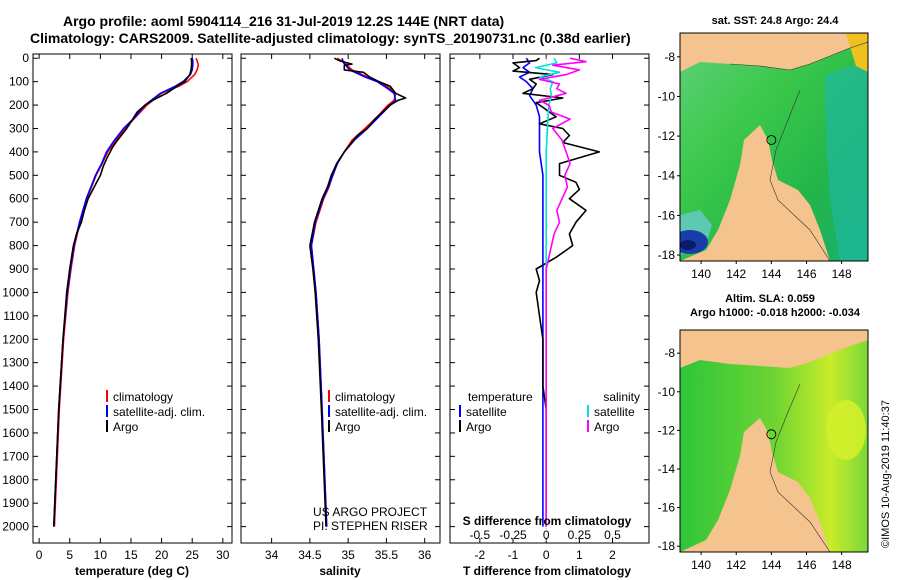 This screenshot has width=900, height=580. What do you see at coordinates (547, 571) in the screenshot?
I see `t-difference-axis-label: T difference from climatology` at bounding box center [547, 571].